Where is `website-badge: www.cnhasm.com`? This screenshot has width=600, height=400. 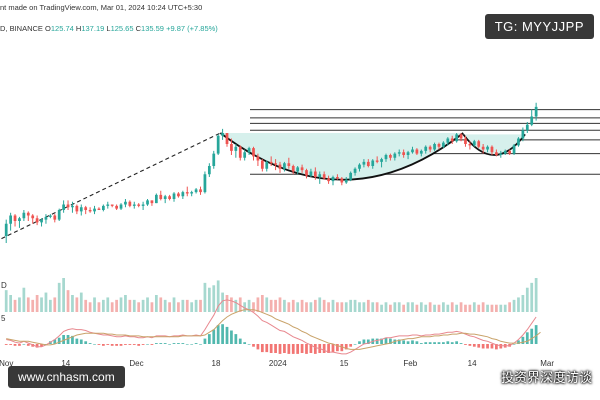 website-badge: www.cnhasm.com is located at coordinates (66, 377).